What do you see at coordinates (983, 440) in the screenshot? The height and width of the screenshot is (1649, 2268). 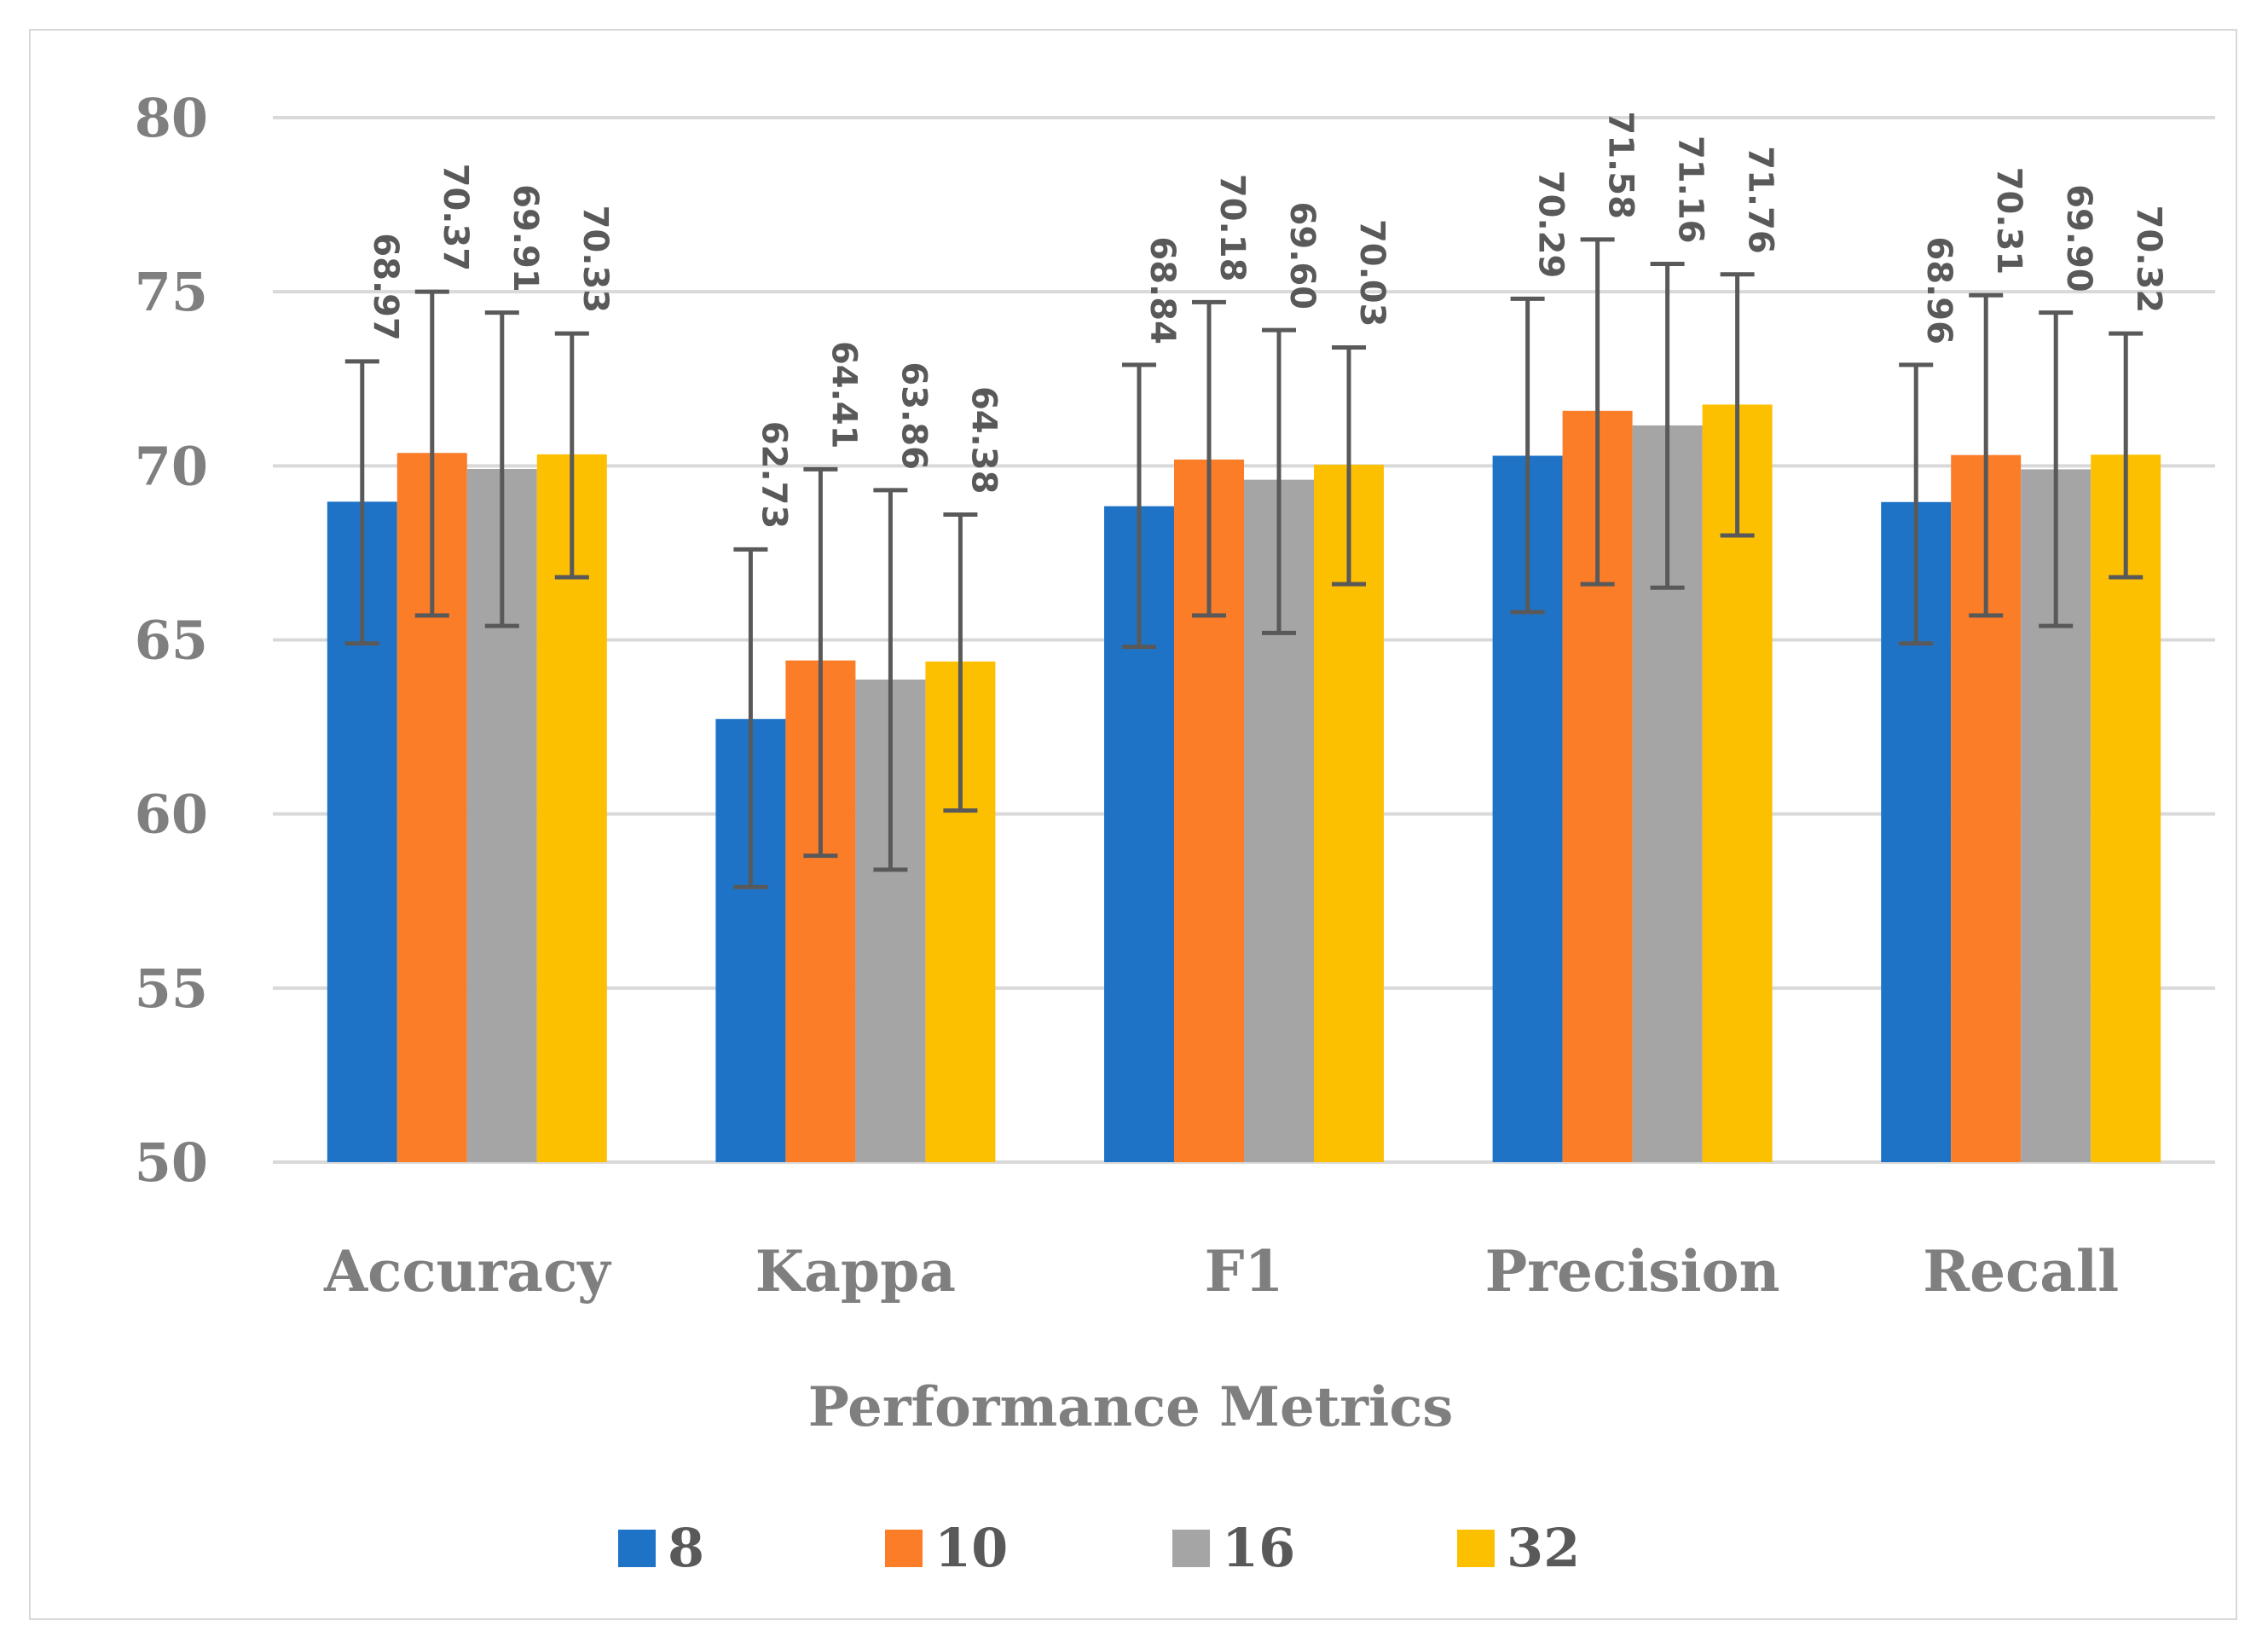 I see `data-label-kappa-32: 64.38` at bounding box center [983, 440].